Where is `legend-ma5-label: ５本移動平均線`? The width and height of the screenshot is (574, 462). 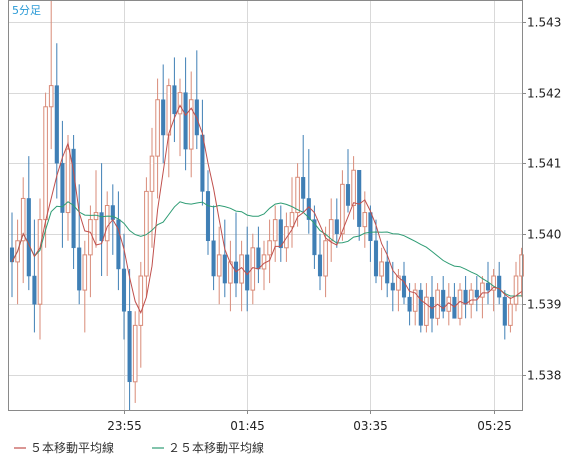 legend-ma5-label: ５本移動平均線 is located at coordinates (72, 447).